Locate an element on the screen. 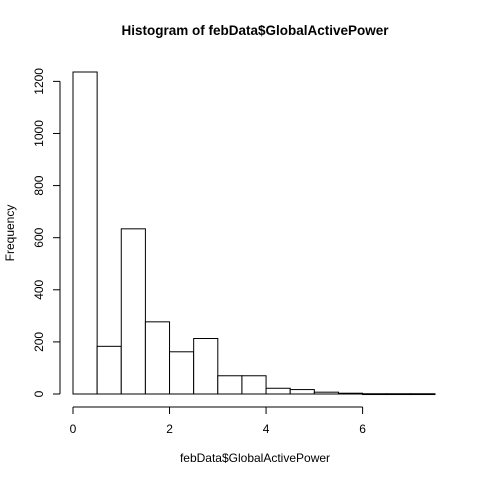 The image size is (480, 480). x-axis: 0 2 4 6 is located at coordinates (218, 421).